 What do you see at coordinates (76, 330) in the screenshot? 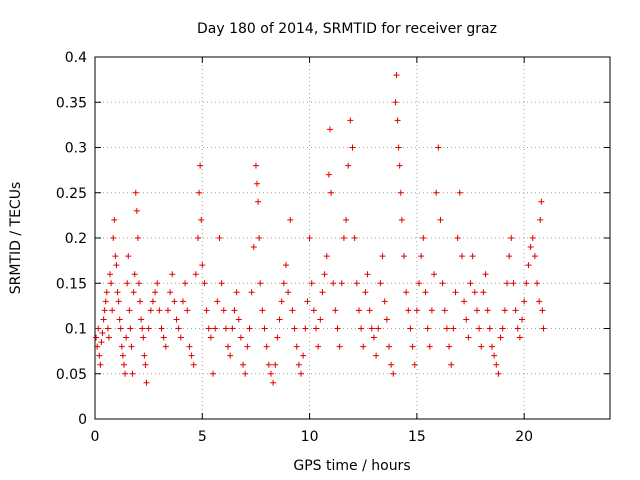
I see `y-tick-label: 0.1` at bounding box center [76, 330].